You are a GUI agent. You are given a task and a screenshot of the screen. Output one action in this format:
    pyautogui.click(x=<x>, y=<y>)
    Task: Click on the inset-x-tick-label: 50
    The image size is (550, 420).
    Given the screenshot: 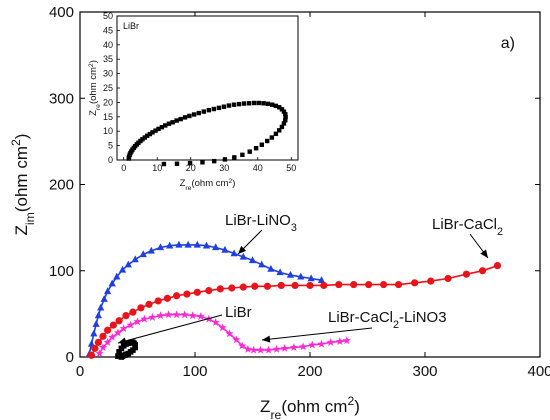 What is the action you would take?
    pyautogui.click(x=291, y=168)
    